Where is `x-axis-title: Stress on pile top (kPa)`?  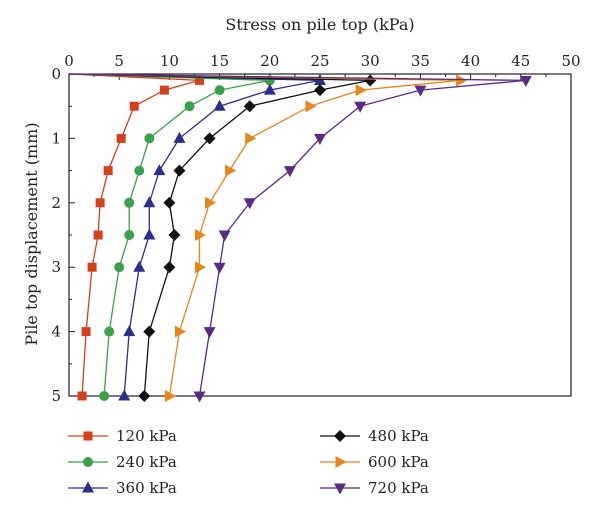
x-axis-title: Stress on pile top (kPa) is located at coordinates (319, 24).